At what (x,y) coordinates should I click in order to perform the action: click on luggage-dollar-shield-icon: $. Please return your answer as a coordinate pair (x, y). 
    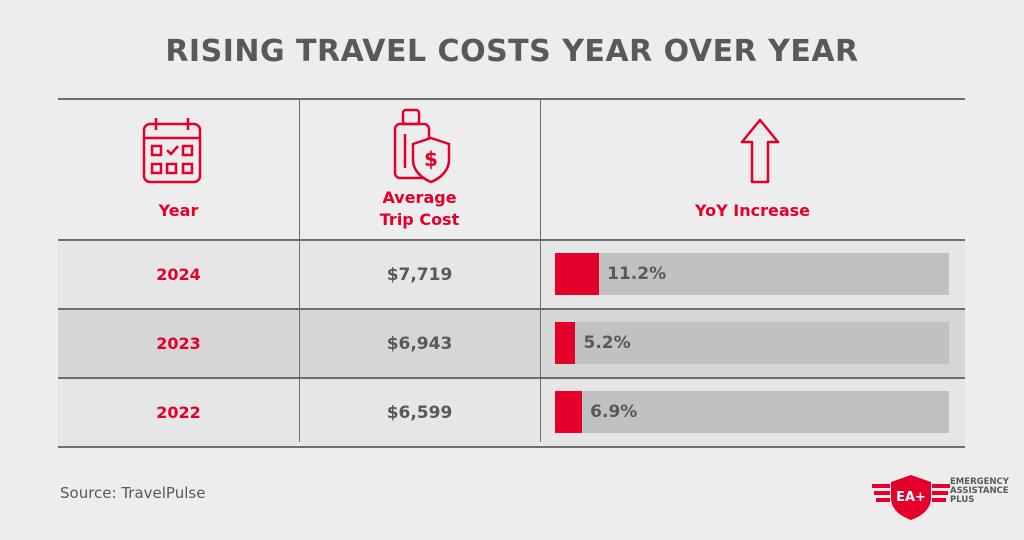
    Looking at the image, I should click on (422, 146).